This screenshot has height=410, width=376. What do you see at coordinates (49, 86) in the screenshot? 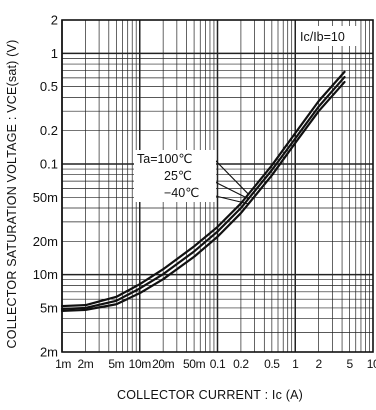
I see `y-tick-label: 0.5` at bounding box center [49, 86].